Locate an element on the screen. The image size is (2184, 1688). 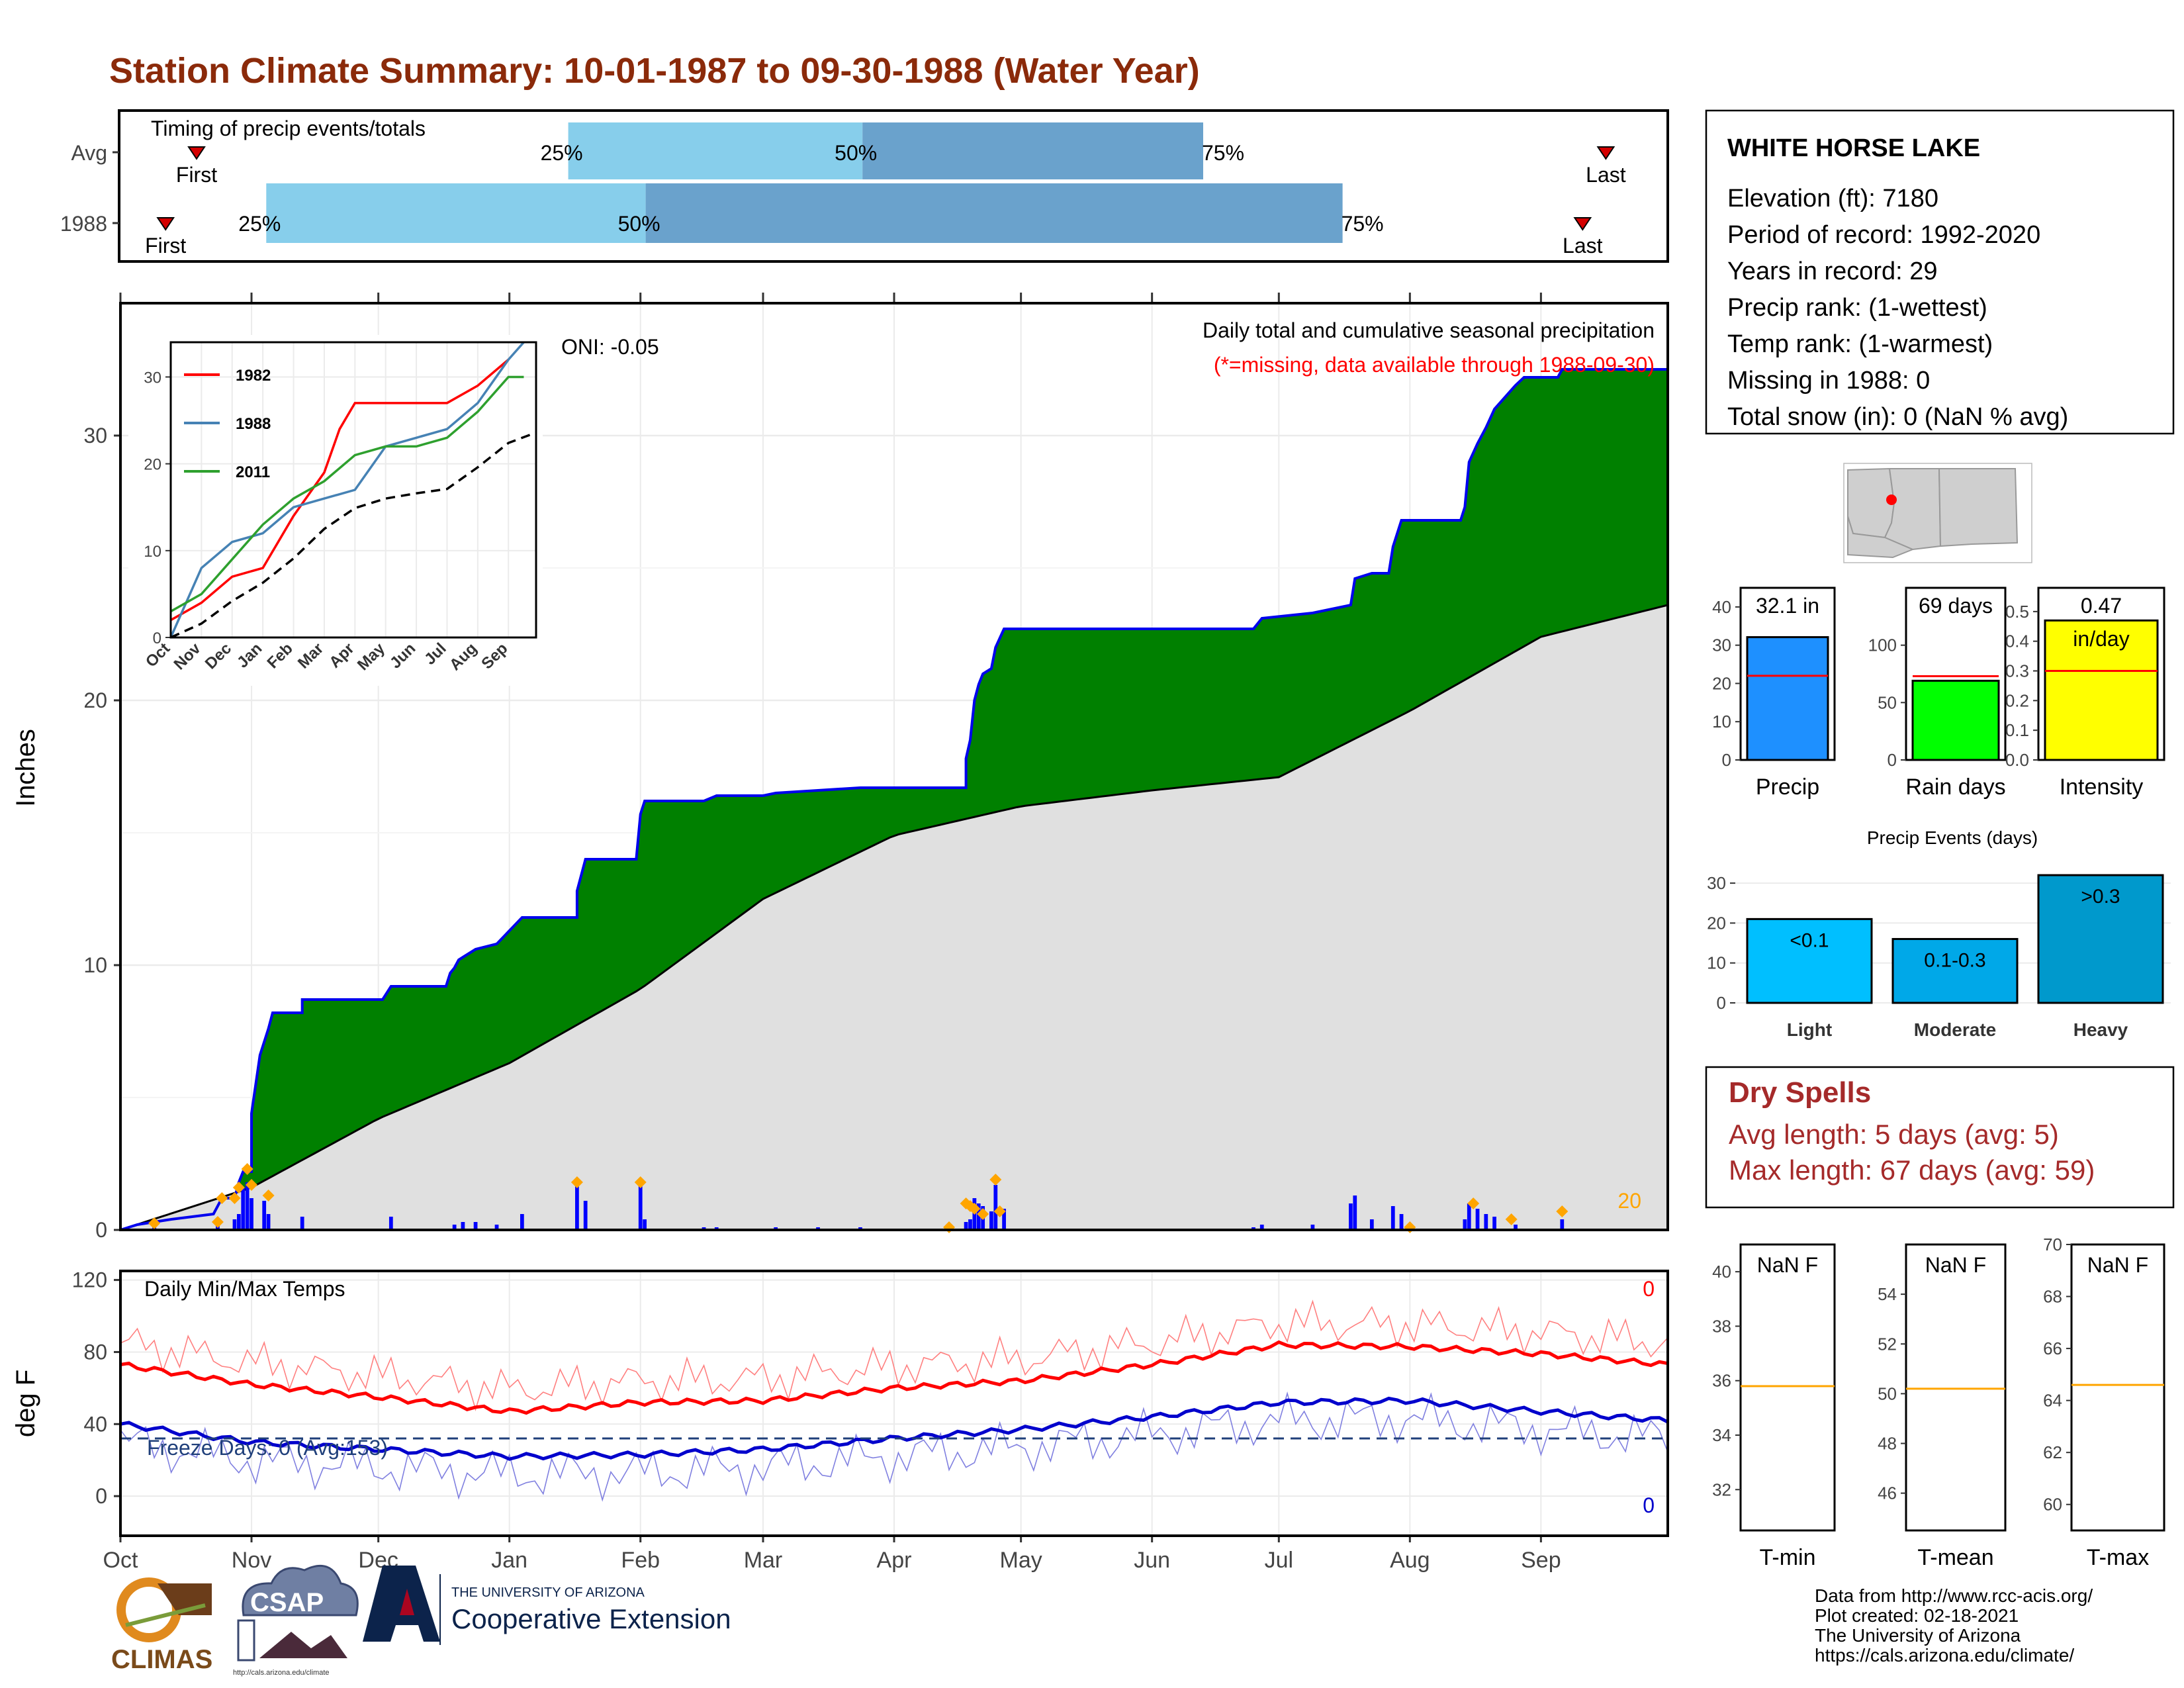
timing-label-50: 50% is located at coordinates (856, 153).